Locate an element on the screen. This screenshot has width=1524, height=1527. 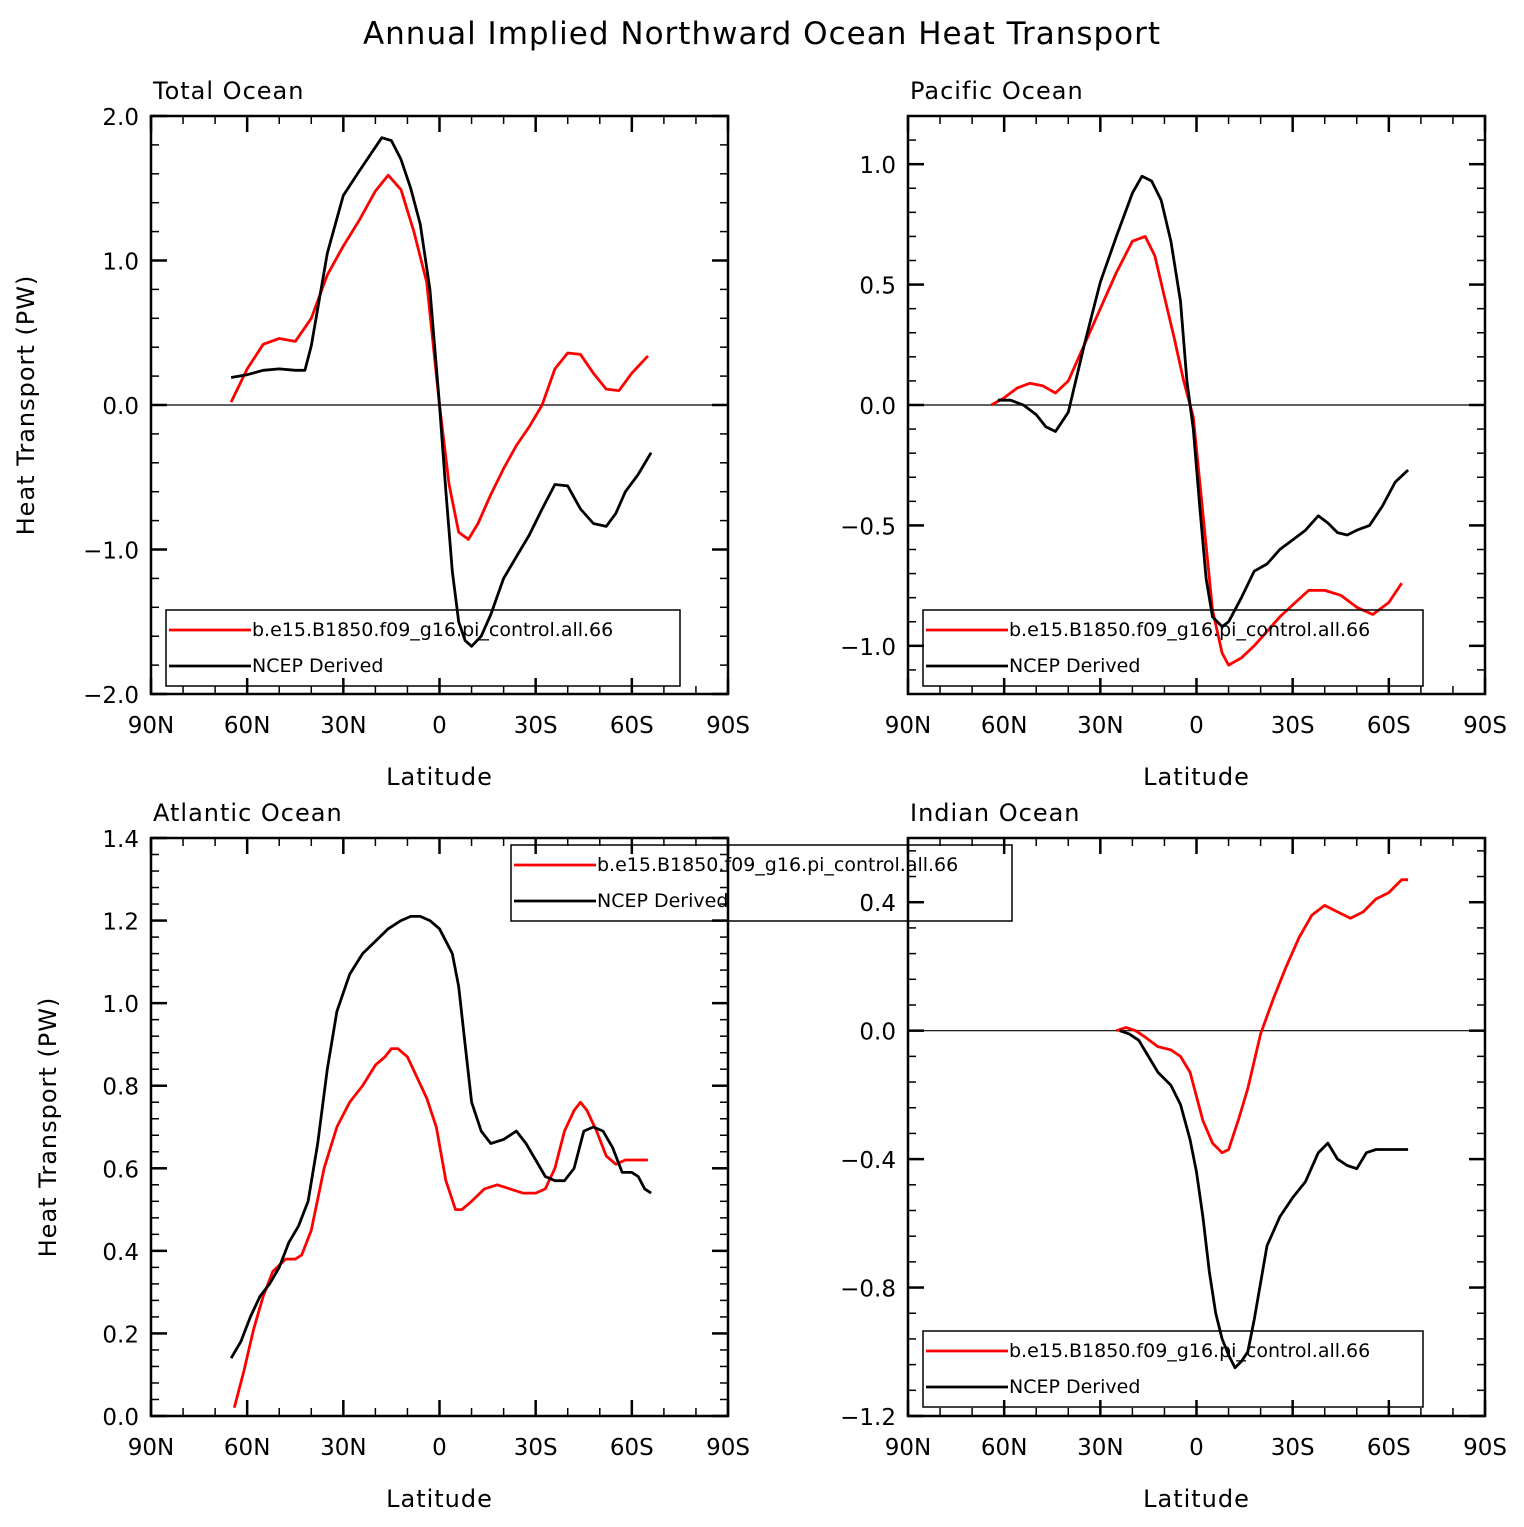
y-tick-label: −0.5 is located at coordinates (868, 527).